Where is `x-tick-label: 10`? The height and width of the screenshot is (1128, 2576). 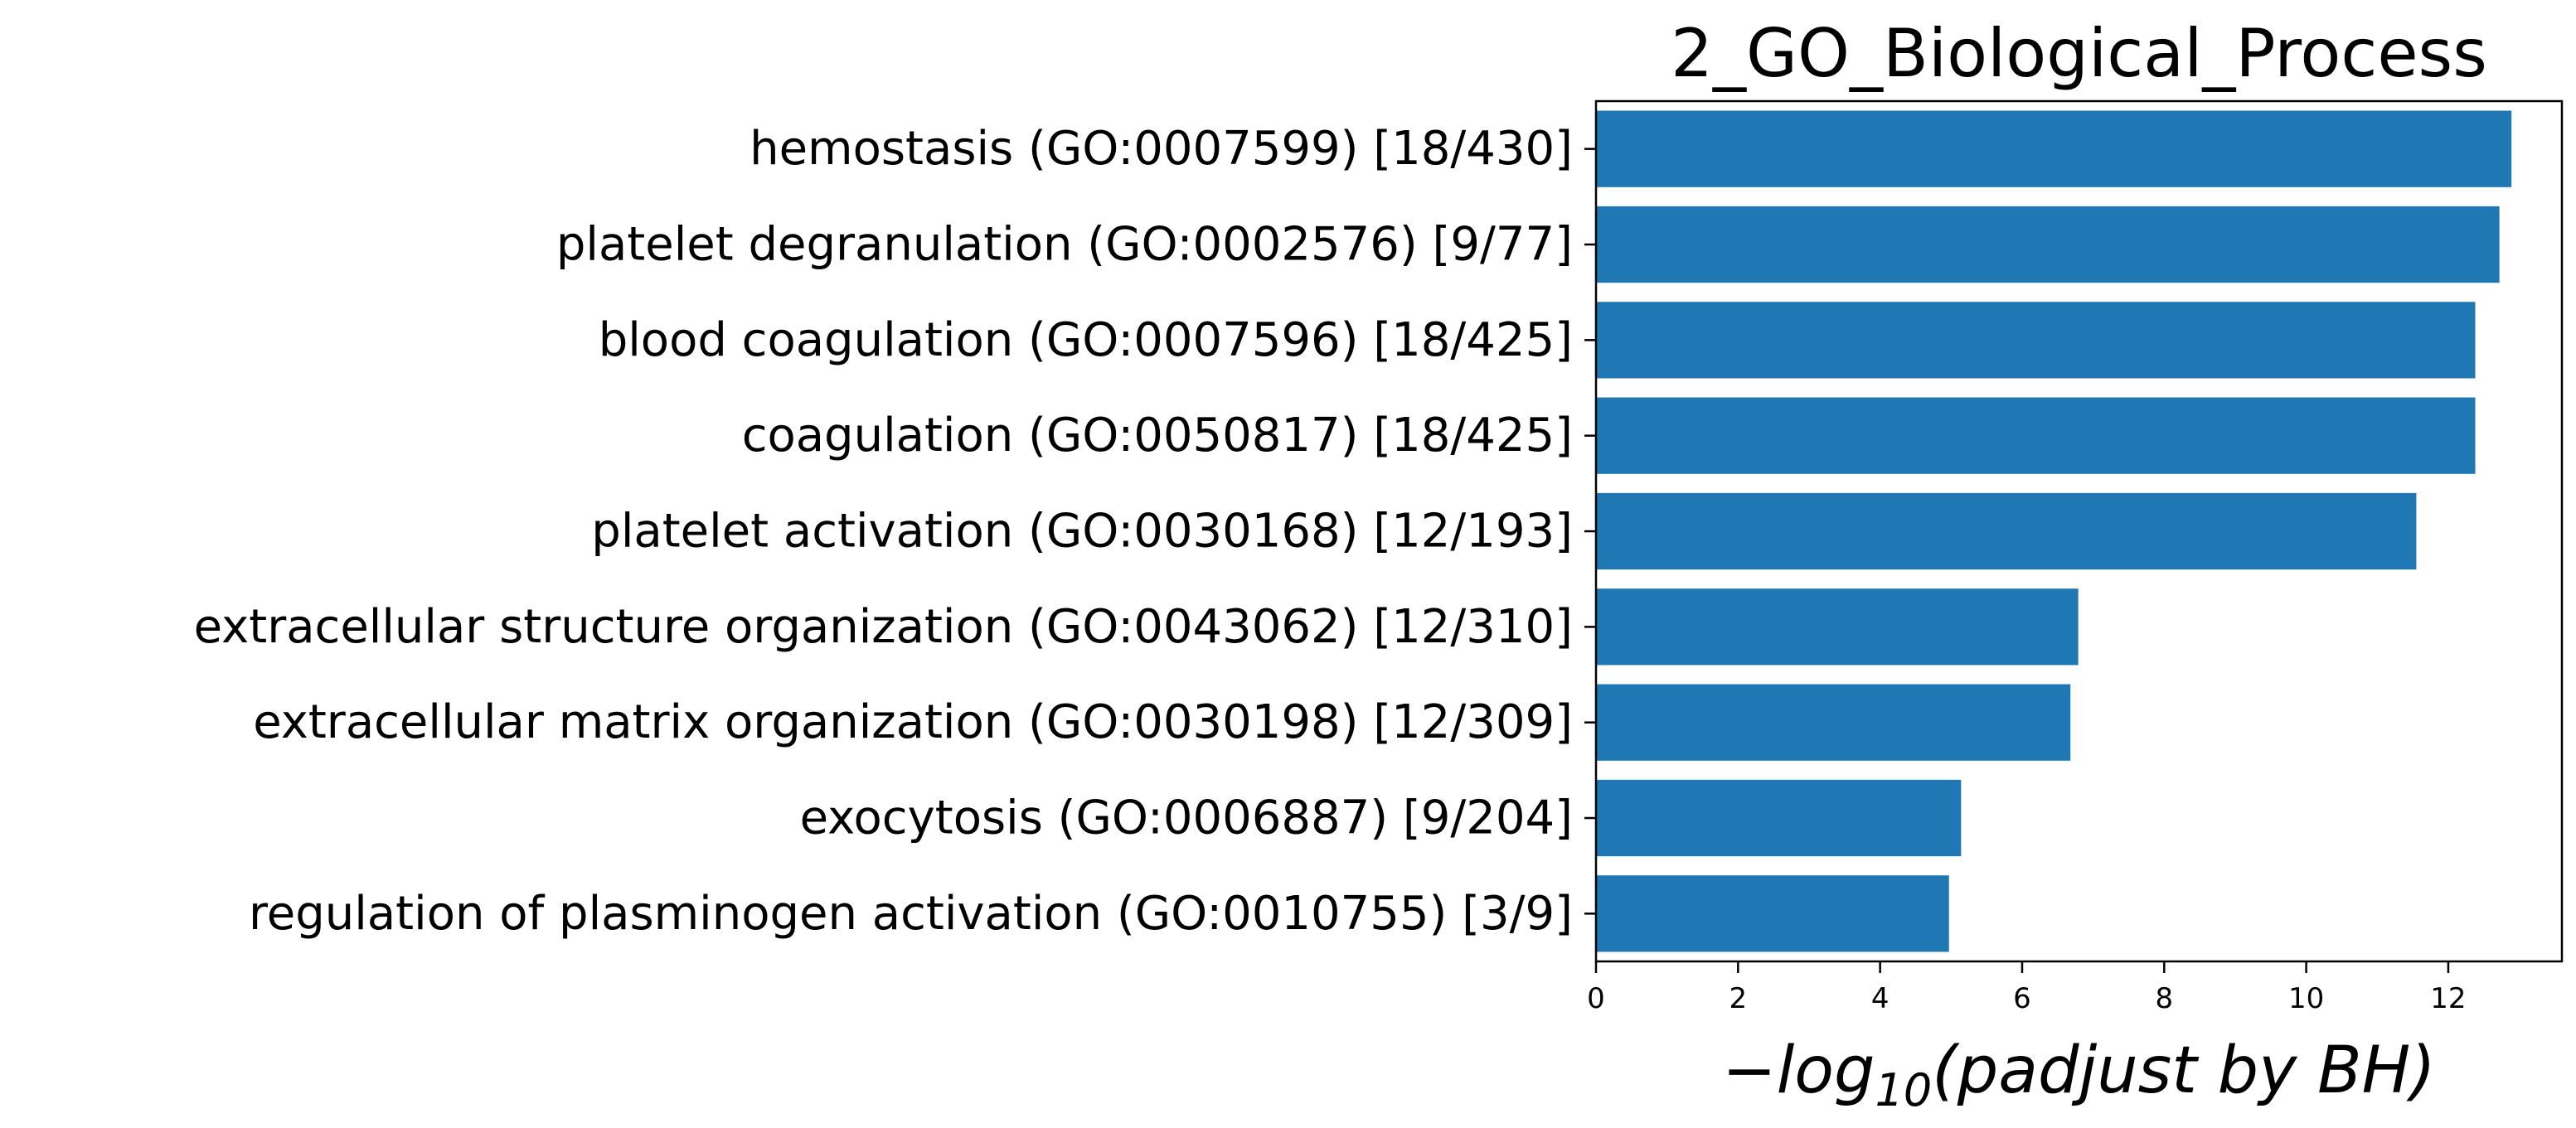 x-tick-label: 10 is located at coordinates (2306, 999).